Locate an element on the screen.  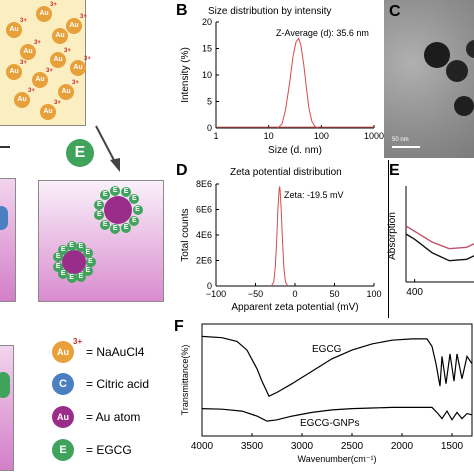
ftir-curve-egcg is located at coordinates (337, 366).